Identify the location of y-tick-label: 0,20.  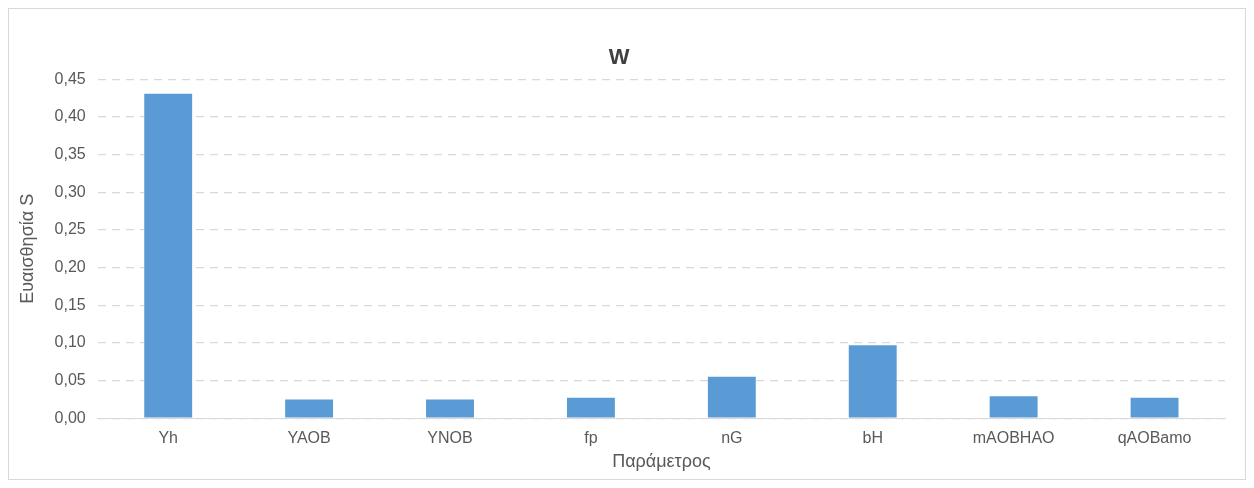
(70, 267).